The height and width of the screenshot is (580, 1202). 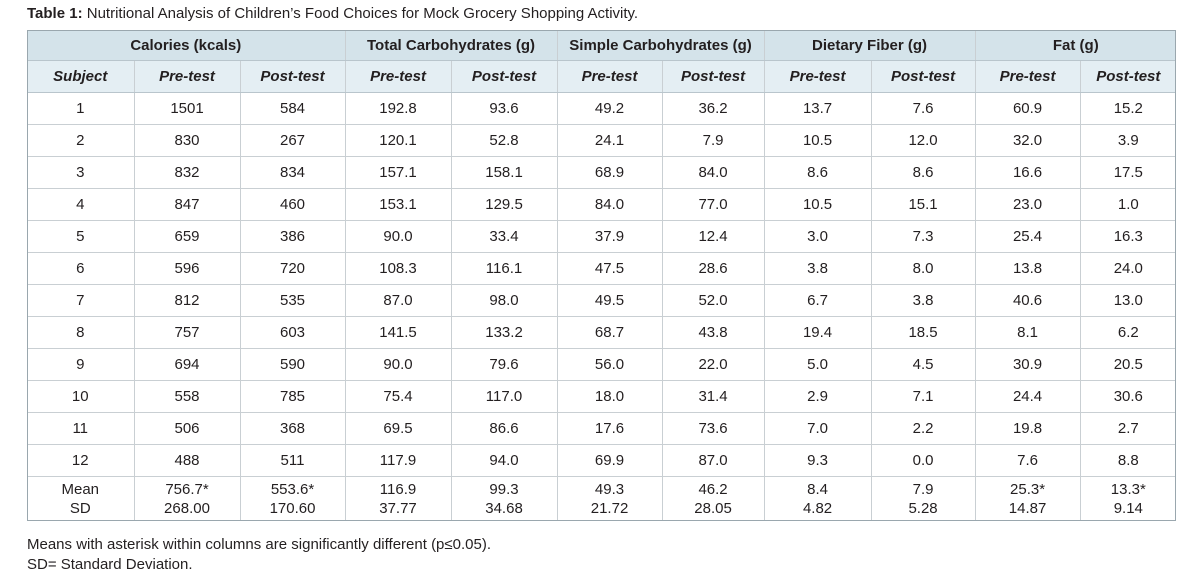 What do you see at coordinates (292, 428) in the screenshot?
I see `table-cell: 368` at bounding box center [292, 428].